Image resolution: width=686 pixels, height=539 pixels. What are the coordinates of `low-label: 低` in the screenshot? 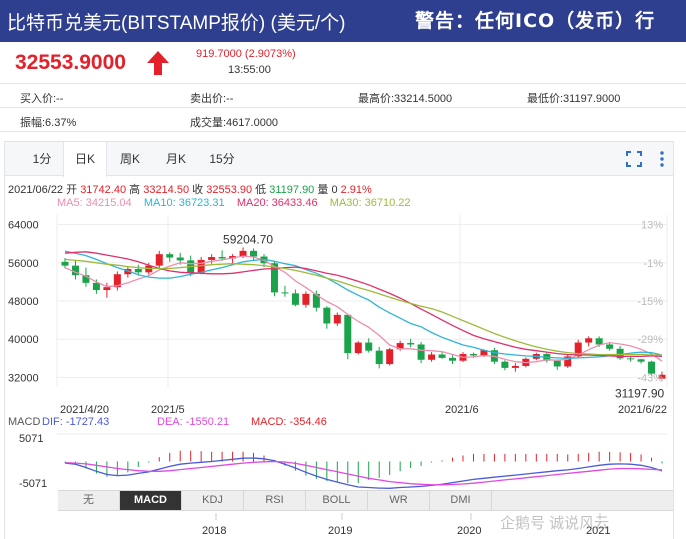 It's located at (261, 190).